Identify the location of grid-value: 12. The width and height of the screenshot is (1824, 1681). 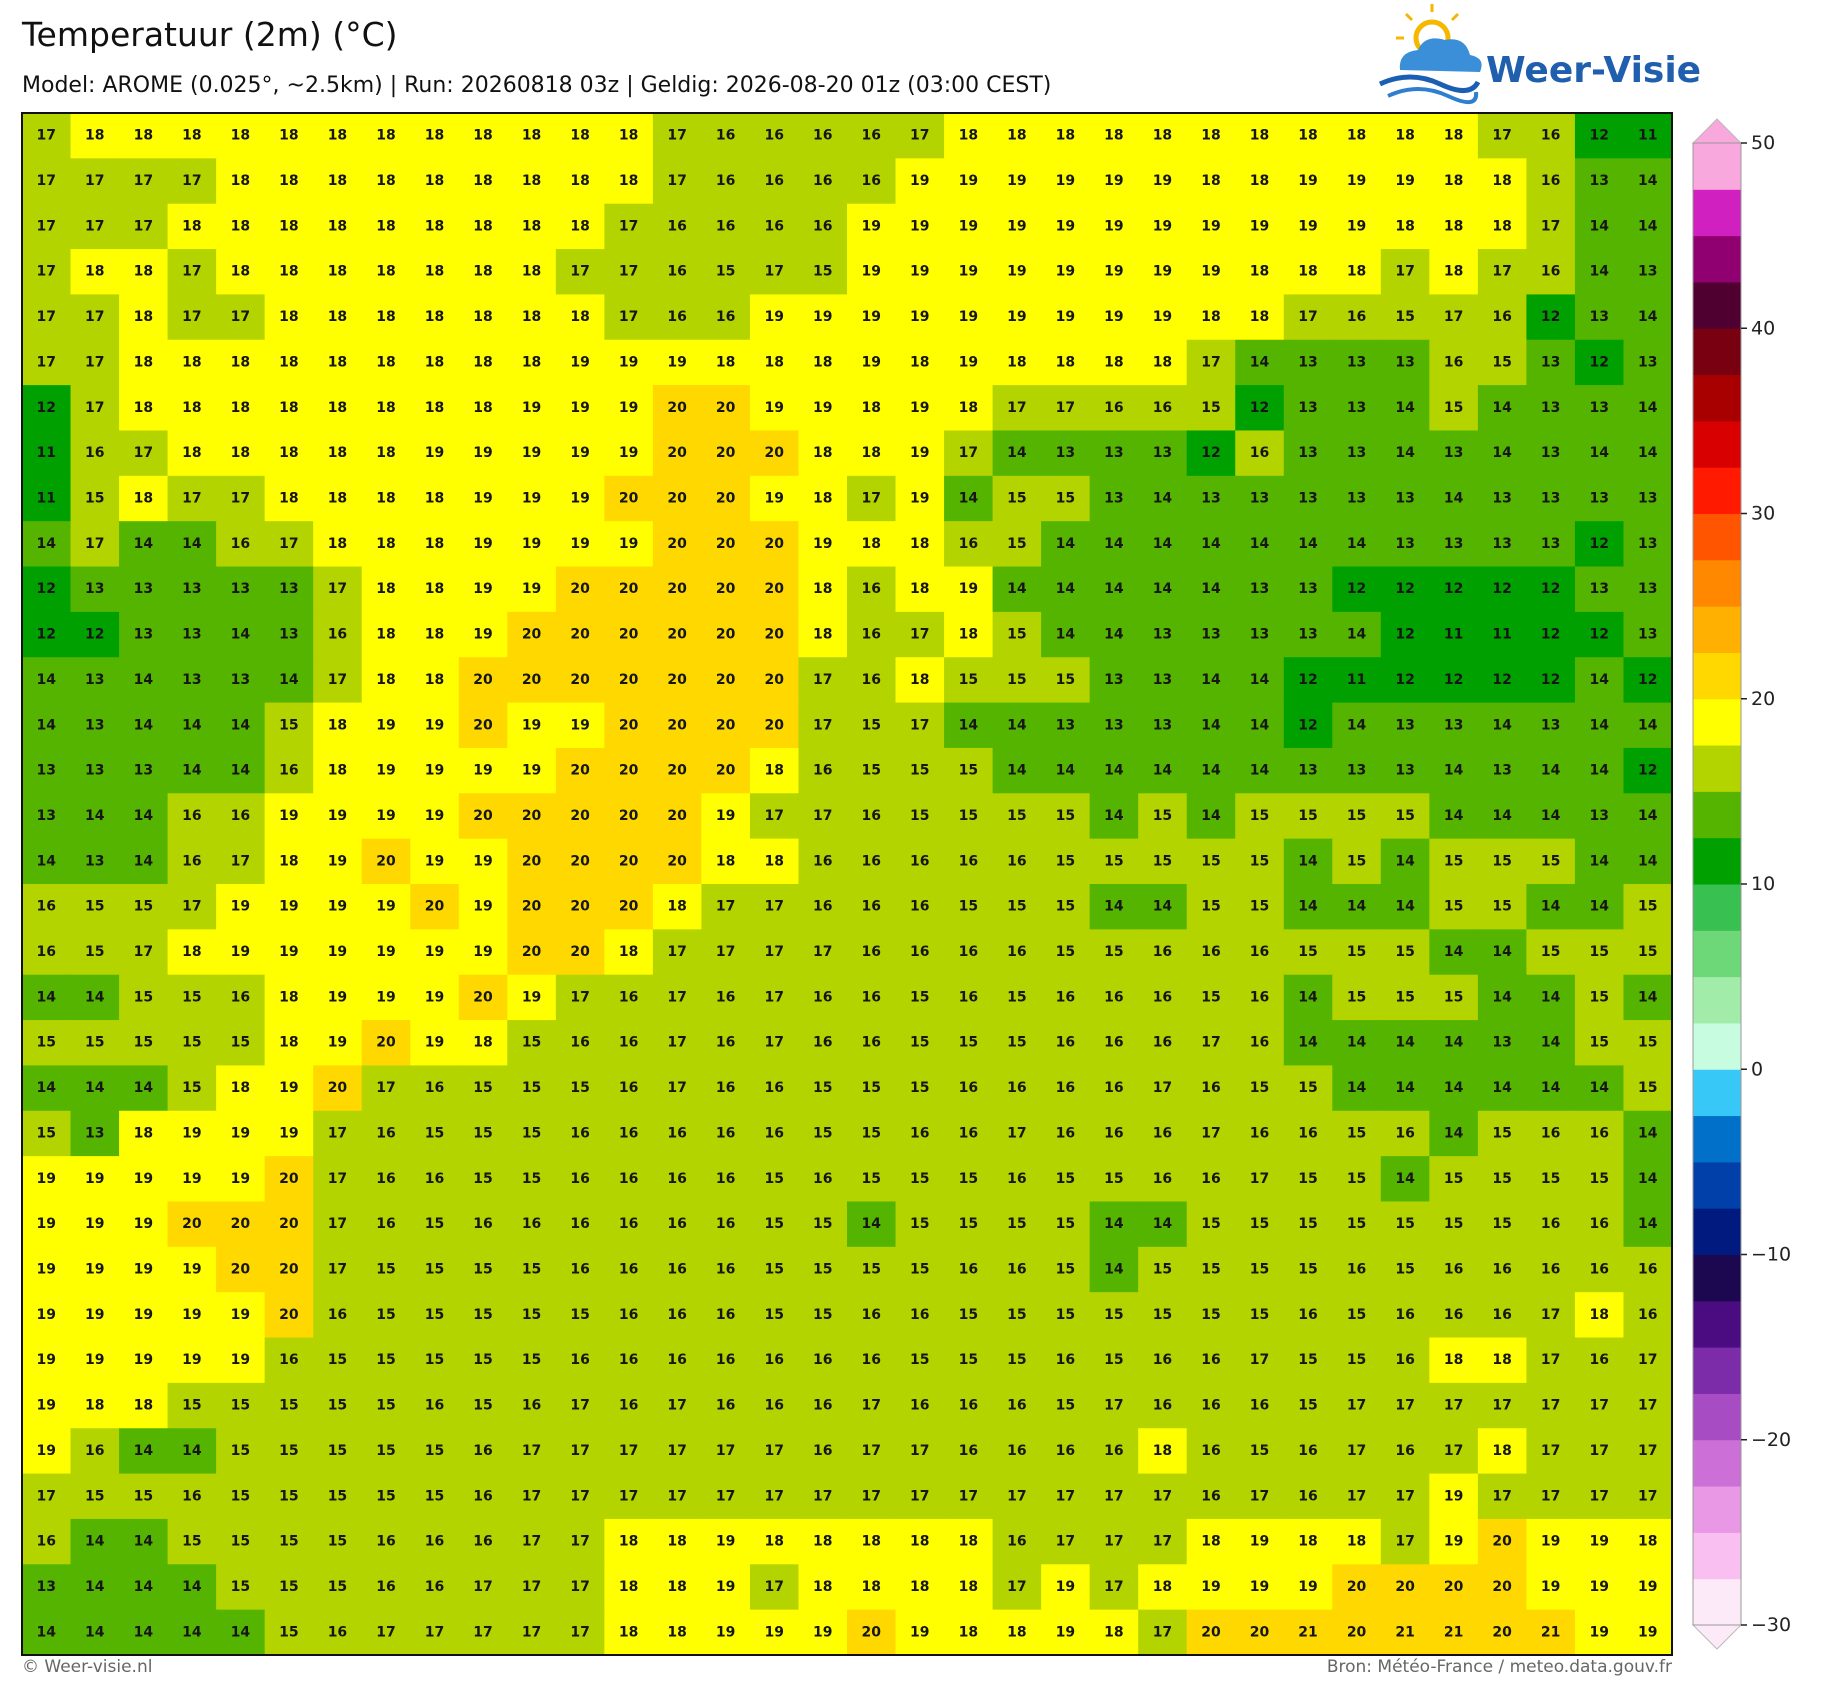
(1210, 453).